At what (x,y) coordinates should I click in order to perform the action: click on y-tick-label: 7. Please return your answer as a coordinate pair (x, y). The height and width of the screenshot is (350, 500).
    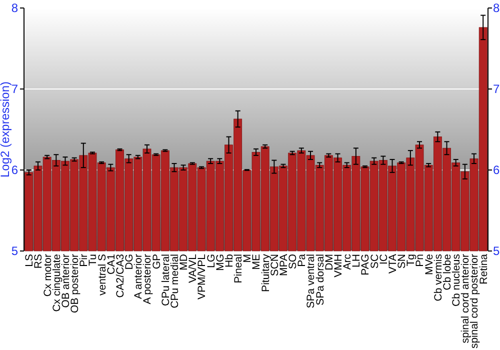
    Looking at the image, I should click on (14, 89).